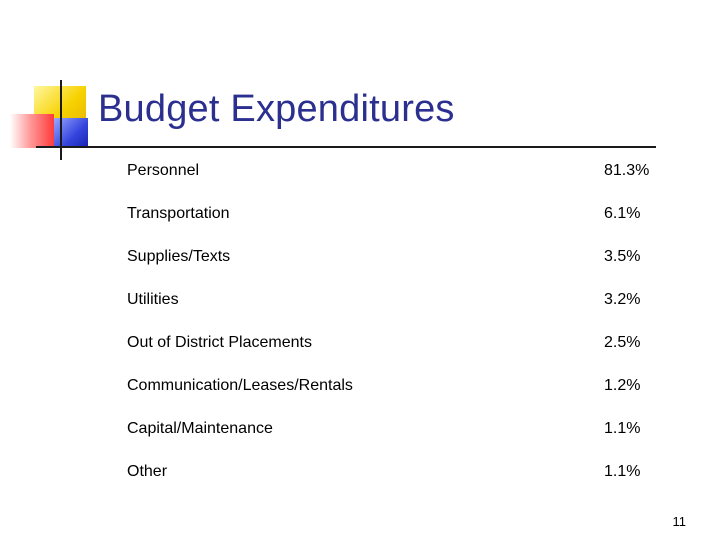 The width and height of the screenshot is (720, 540). I want to click on list-item: Communication/Leases/Rentals 1.2%, so click(397, 396).